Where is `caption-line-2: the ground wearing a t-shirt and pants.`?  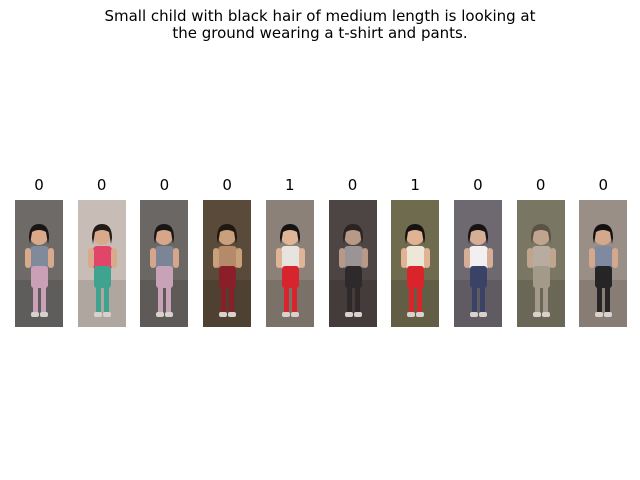 caption-line-2: the ground wearing a t-shirt and pants. is located at coordinates (320, 33).